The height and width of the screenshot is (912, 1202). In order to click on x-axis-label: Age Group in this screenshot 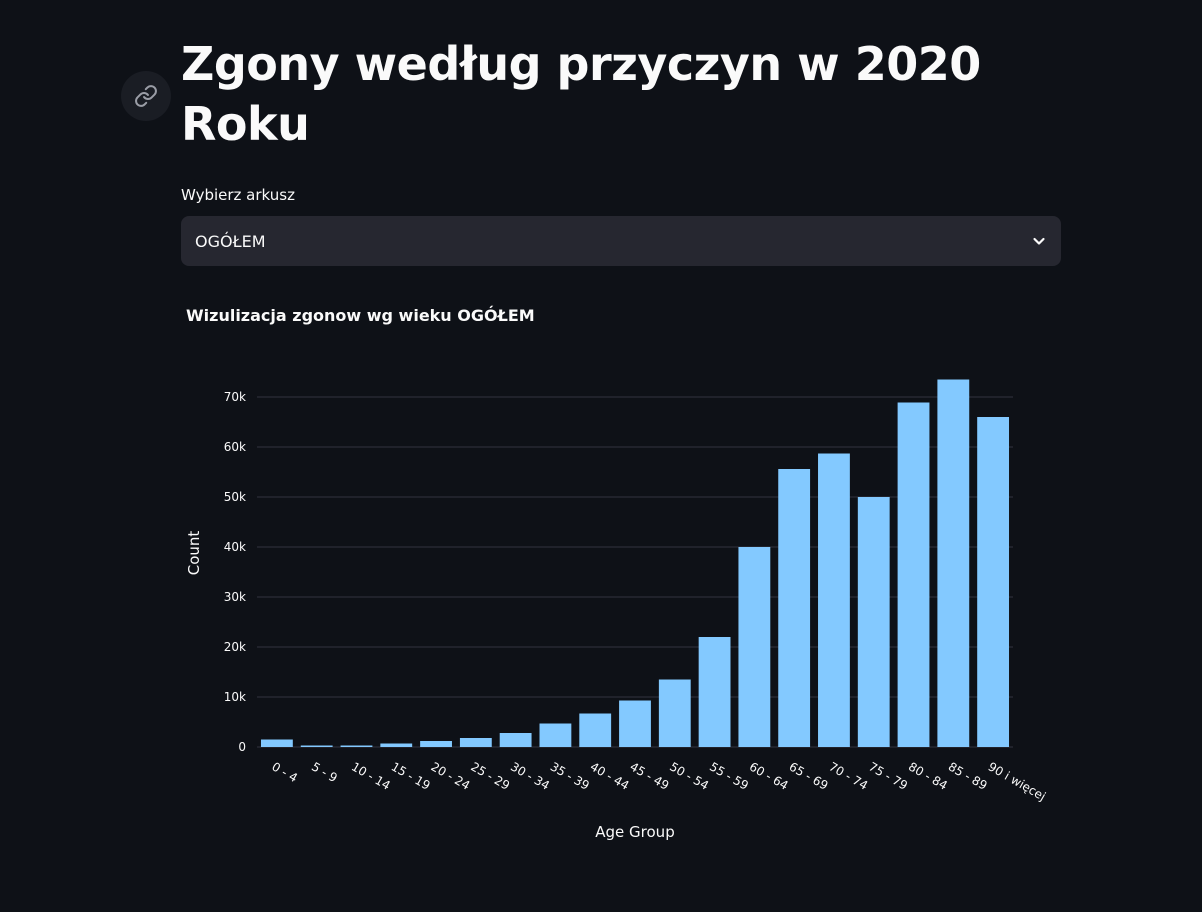, I will do `click(634, 832)`.